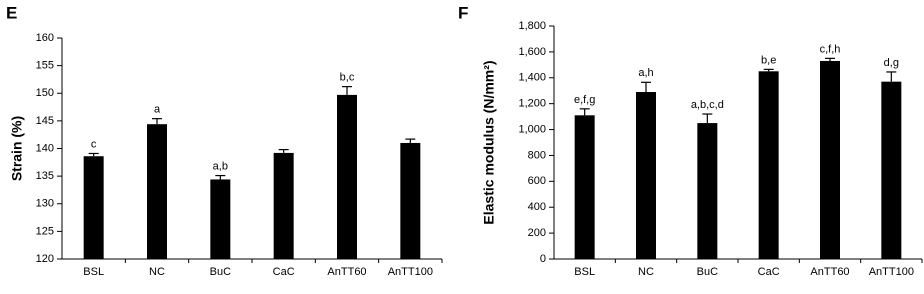  Describe the element at coordinates (537, 181) in the screenshot. I see `y-tick-label: 600` at that location.